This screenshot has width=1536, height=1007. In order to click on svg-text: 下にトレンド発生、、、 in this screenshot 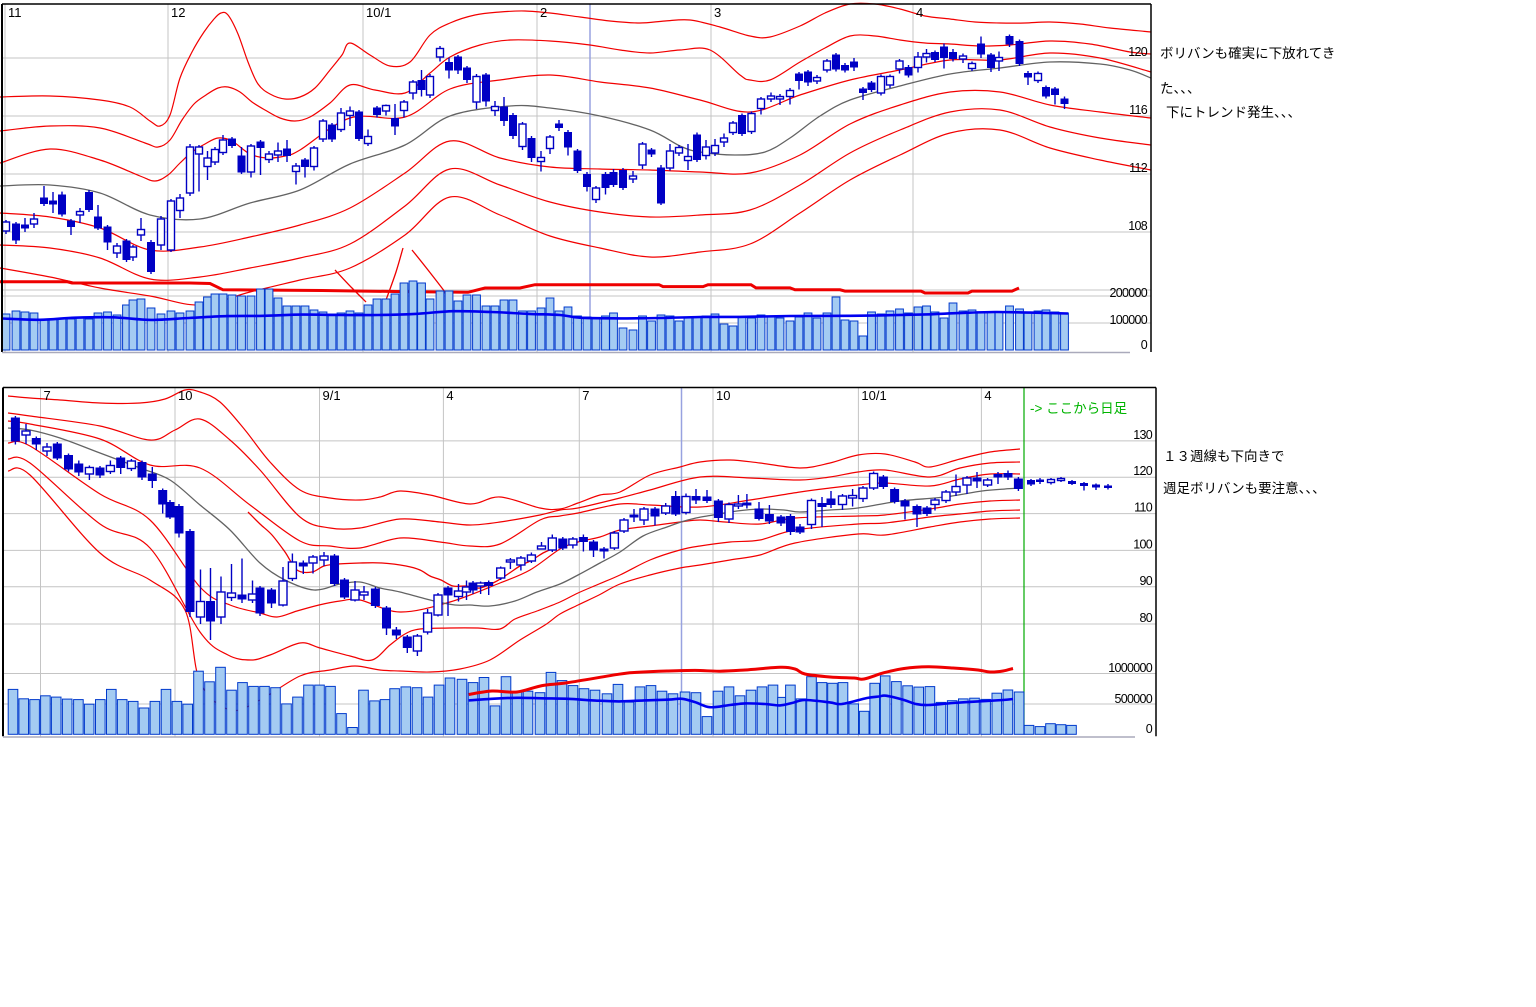, I will do `click(1233, 112)`.